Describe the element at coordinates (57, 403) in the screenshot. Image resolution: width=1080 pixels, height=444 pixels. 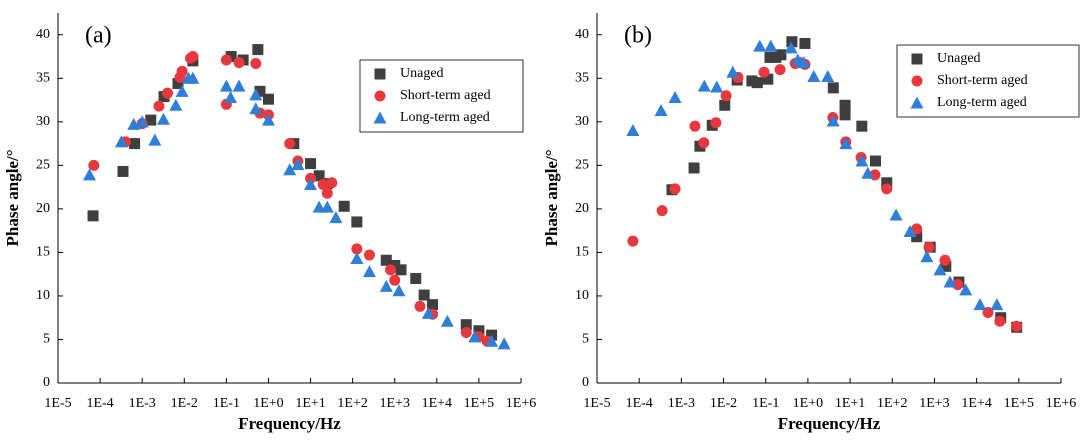
I see `x-tick-label: 1E-5` at that location.